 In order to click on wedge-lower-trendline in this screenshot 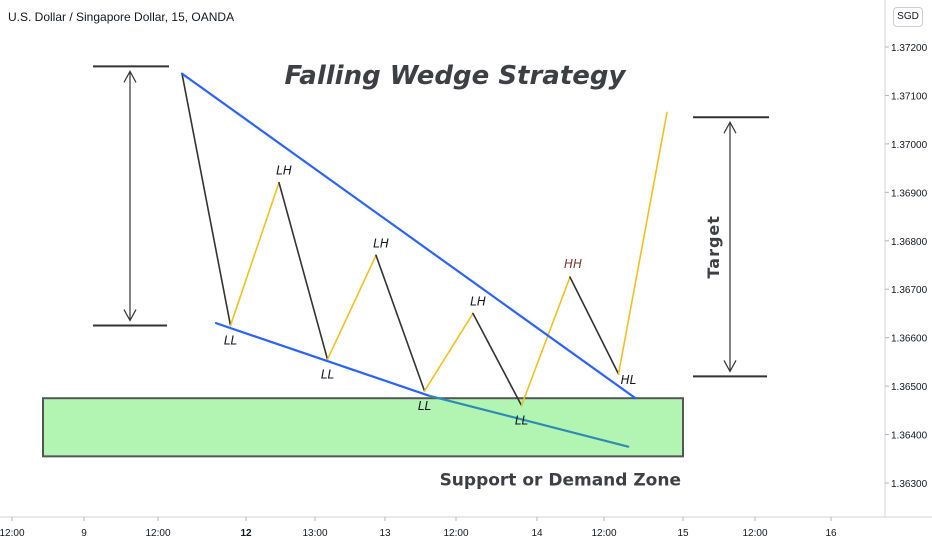, I will do `click(322, 359)`.